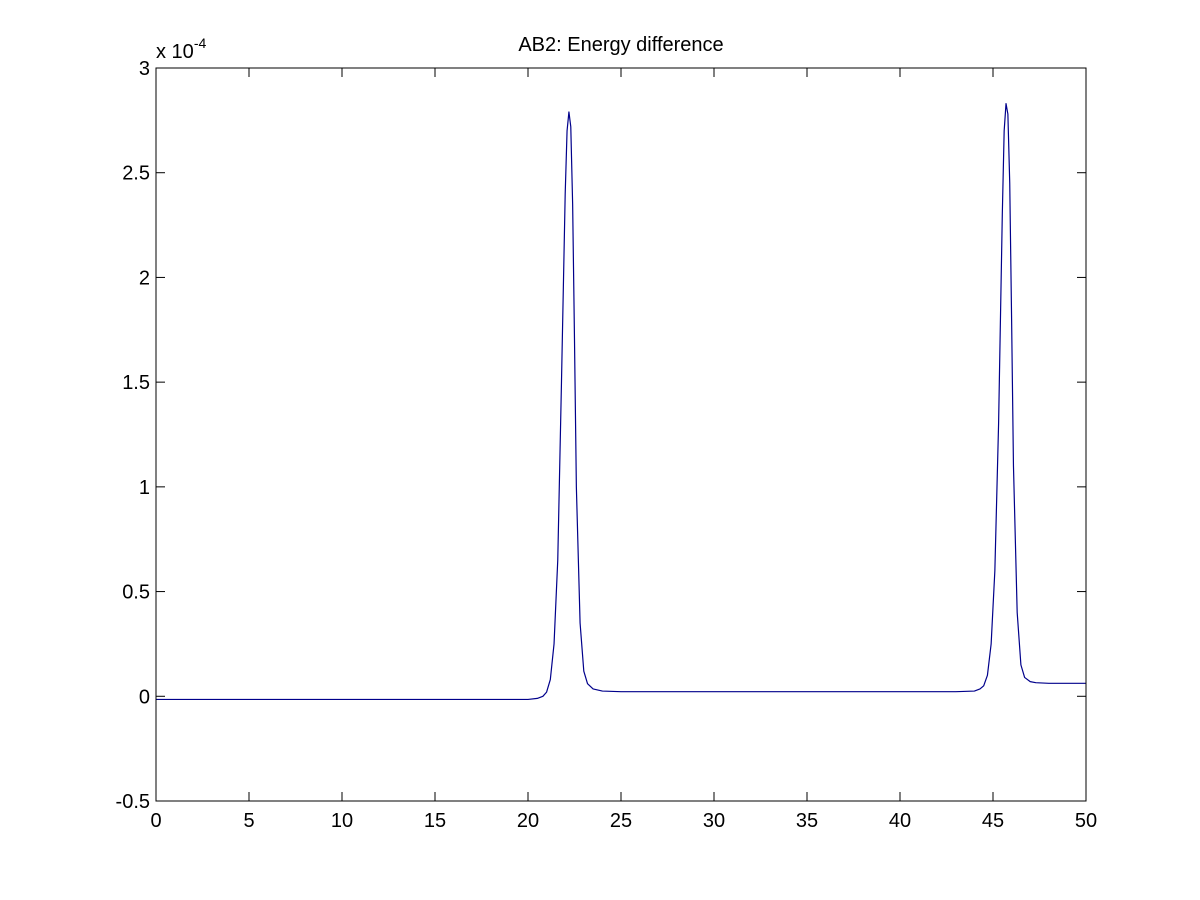 The height and width of the screenshot is (900, 1200). Describe the element at coordinates (144, 278) in the screenshot. I see `y-tick-label: 2` at that location.